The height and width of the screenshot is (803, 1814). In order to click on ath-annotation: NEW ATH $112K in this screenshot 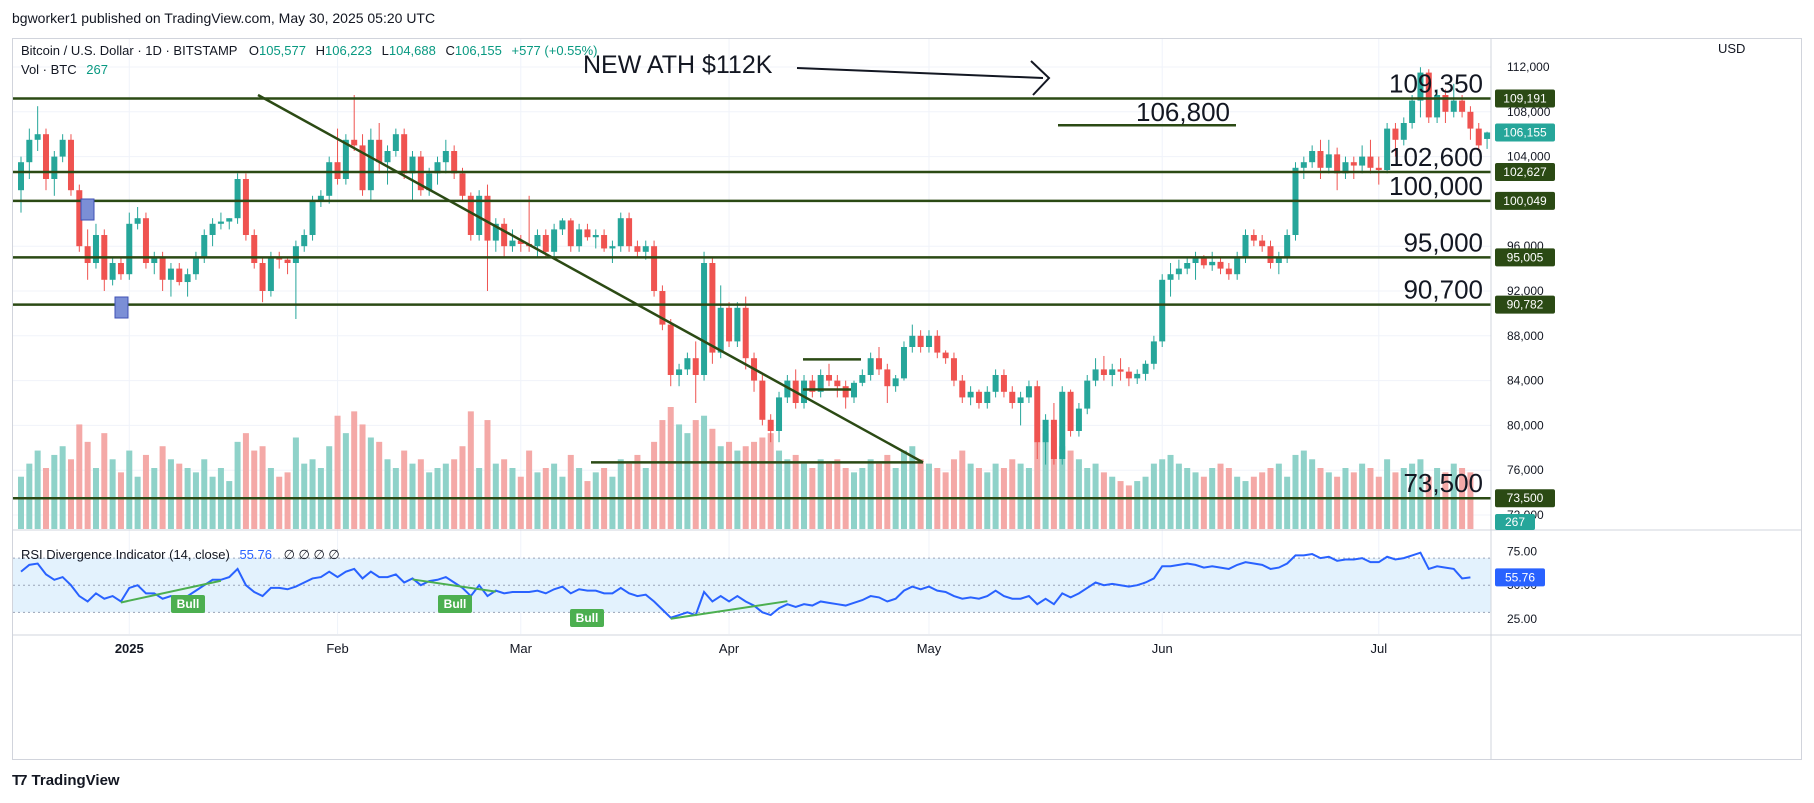, I will do `click(678, 65)`.